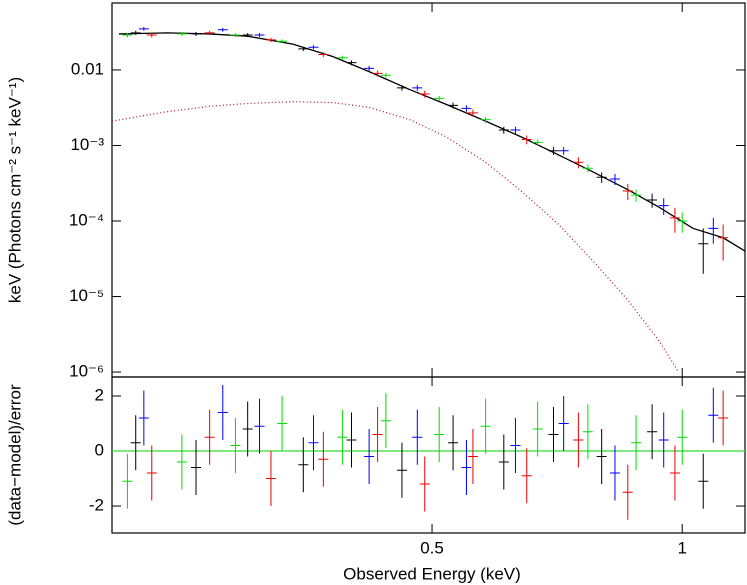 Image resolution: width=747 pixels, height=585 pixels. I want to click on y-tick-label: 0, so click(99, 449).